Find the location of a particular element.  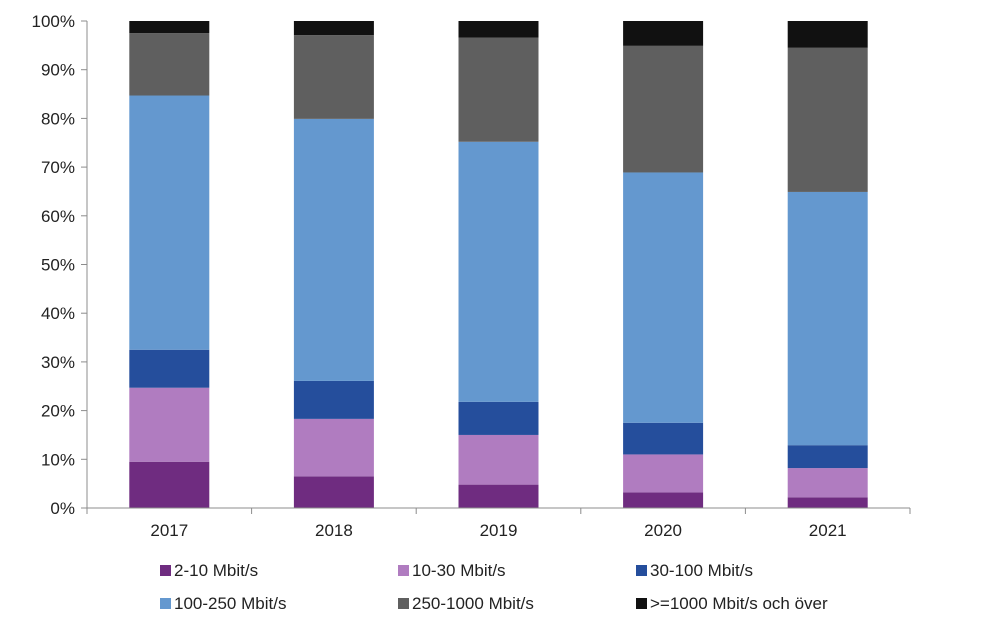

legend-label: >=1000 Mbit/s och över is located at coordinates (739, 603).